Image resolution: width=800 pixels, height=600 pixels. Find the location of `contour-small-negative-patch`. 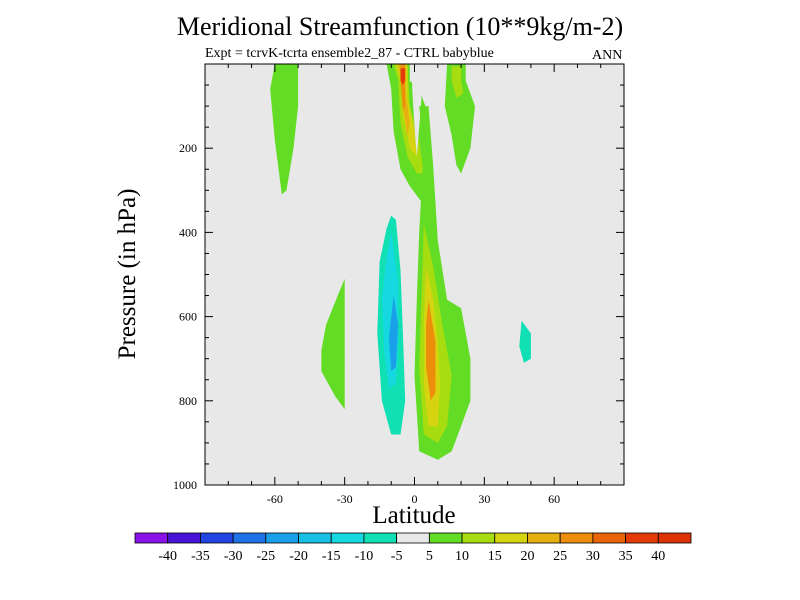

contour-small-negative-patch is located at coordinates (364, 243).